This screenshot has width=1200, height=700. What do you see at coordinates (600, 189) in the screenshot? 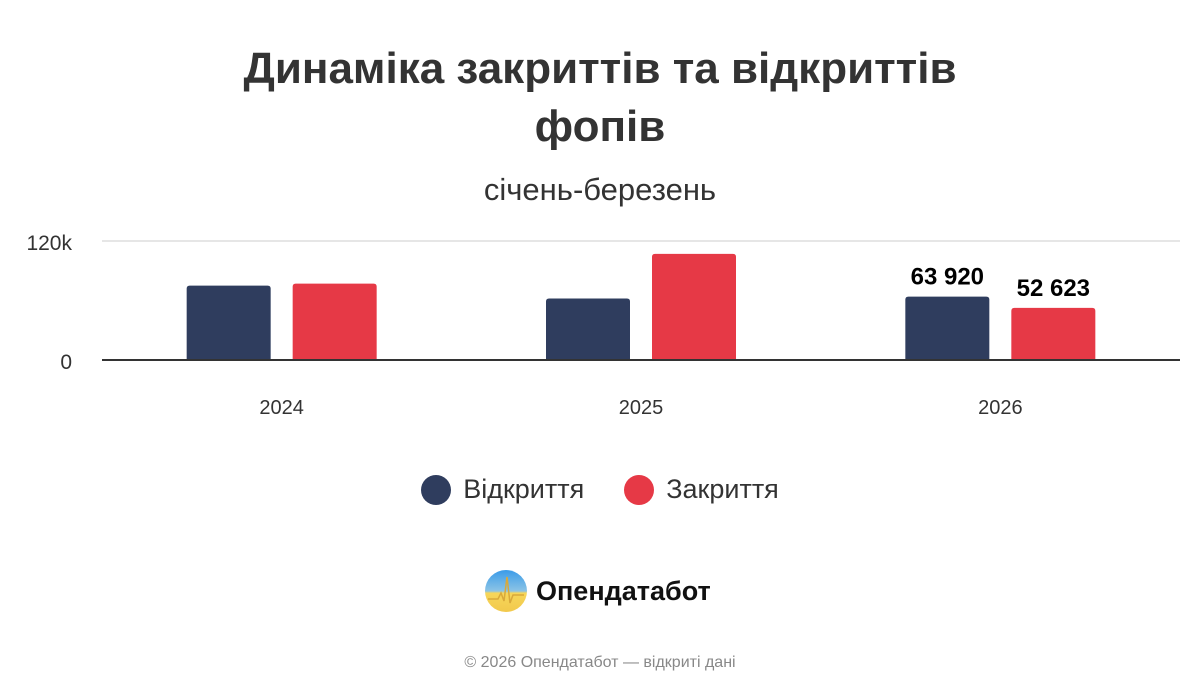
I see `chart-subtitle: січень-березень` at bounding box center [600, 189].